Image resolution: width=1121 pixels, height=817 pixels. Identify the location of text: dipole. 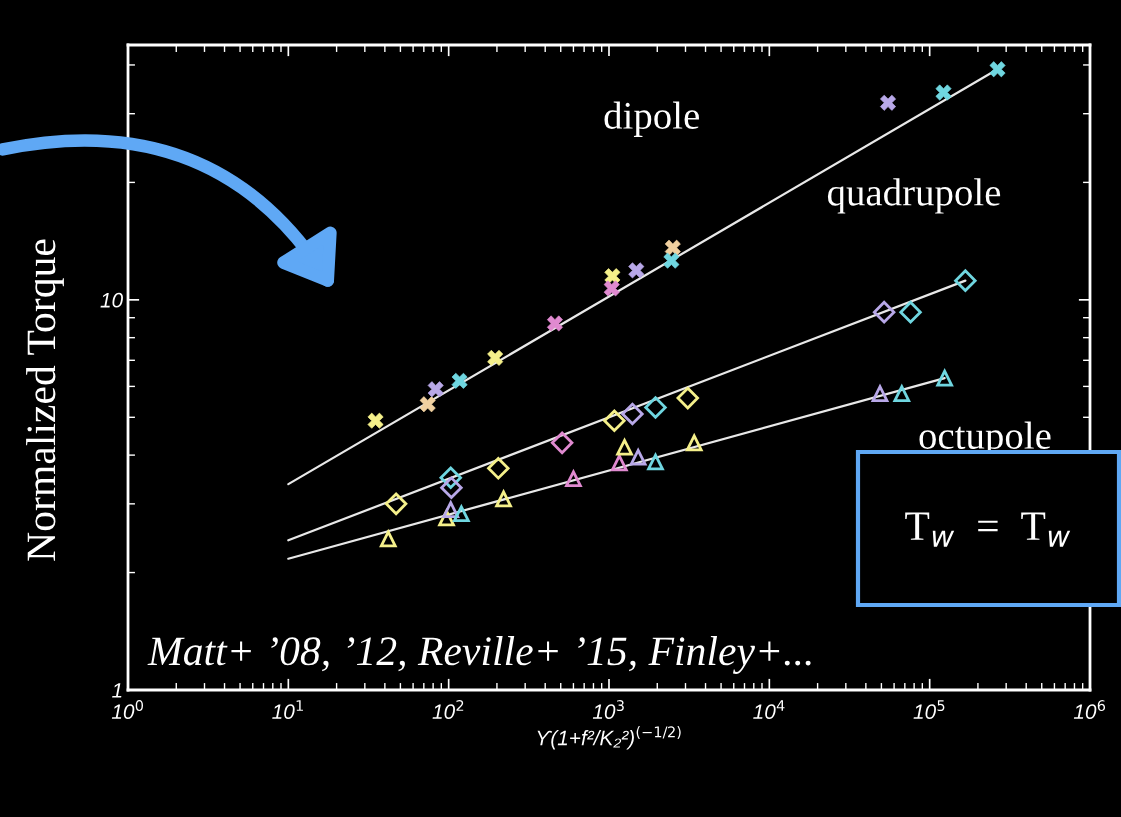
(651, 119).